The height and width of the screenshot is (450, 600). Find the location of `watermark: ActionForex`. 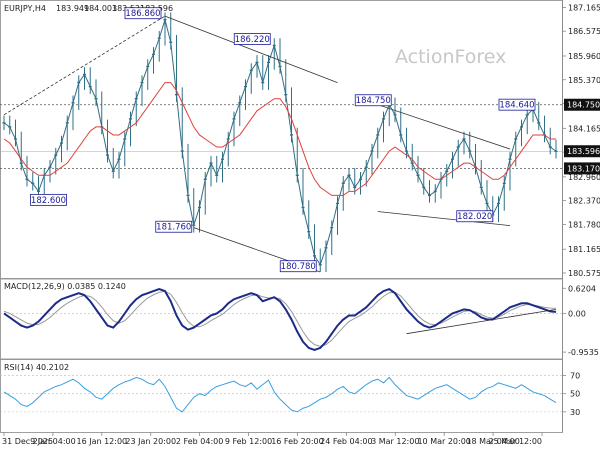

watermark: ActionForex is located at coordinates (450, 57).